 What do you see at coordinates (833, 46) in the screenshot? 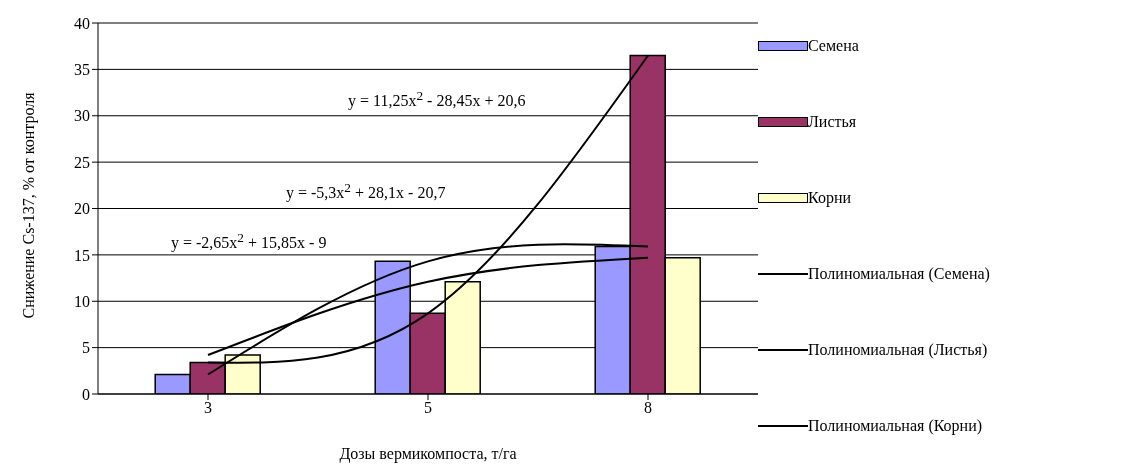
I see `legend-label: Семена` at bounding box center [833, 46].